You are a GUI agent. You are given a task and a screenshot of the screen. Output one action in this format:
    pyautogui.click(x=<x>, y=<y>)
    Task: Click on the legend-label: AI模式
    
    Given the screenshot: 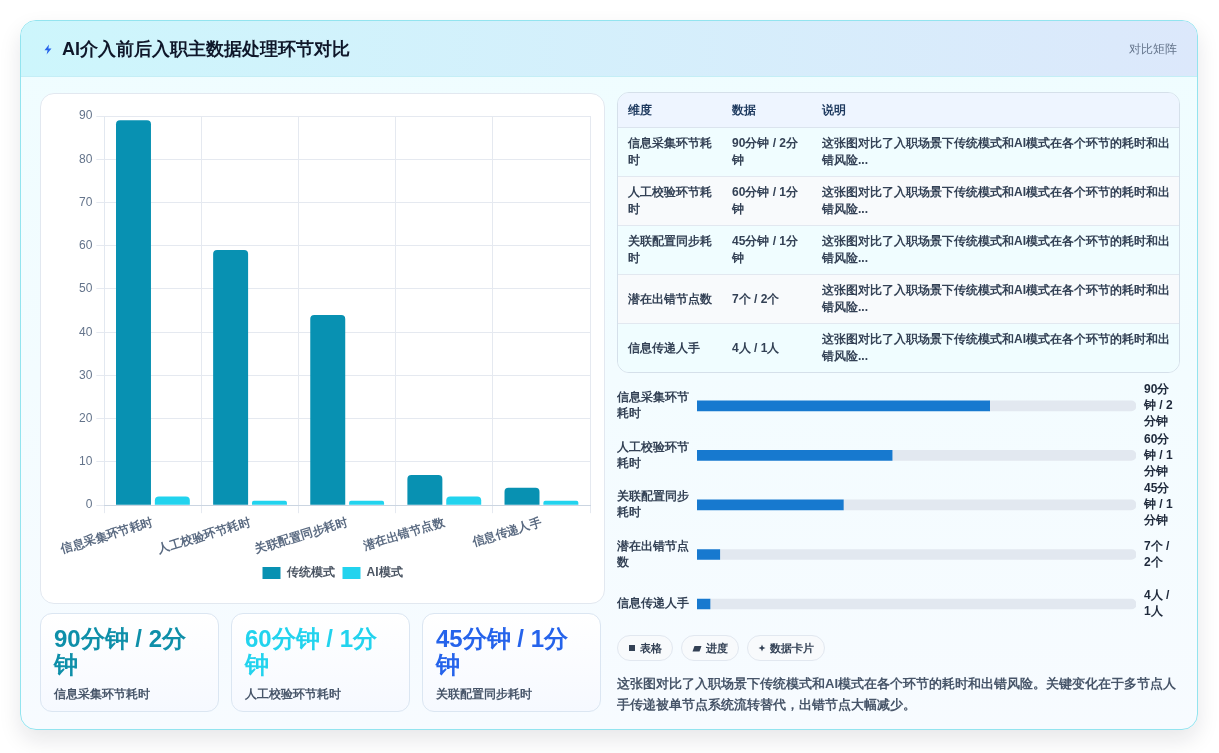 What is the action you would take?
    pyautogui.click(x=384, y=572)
    